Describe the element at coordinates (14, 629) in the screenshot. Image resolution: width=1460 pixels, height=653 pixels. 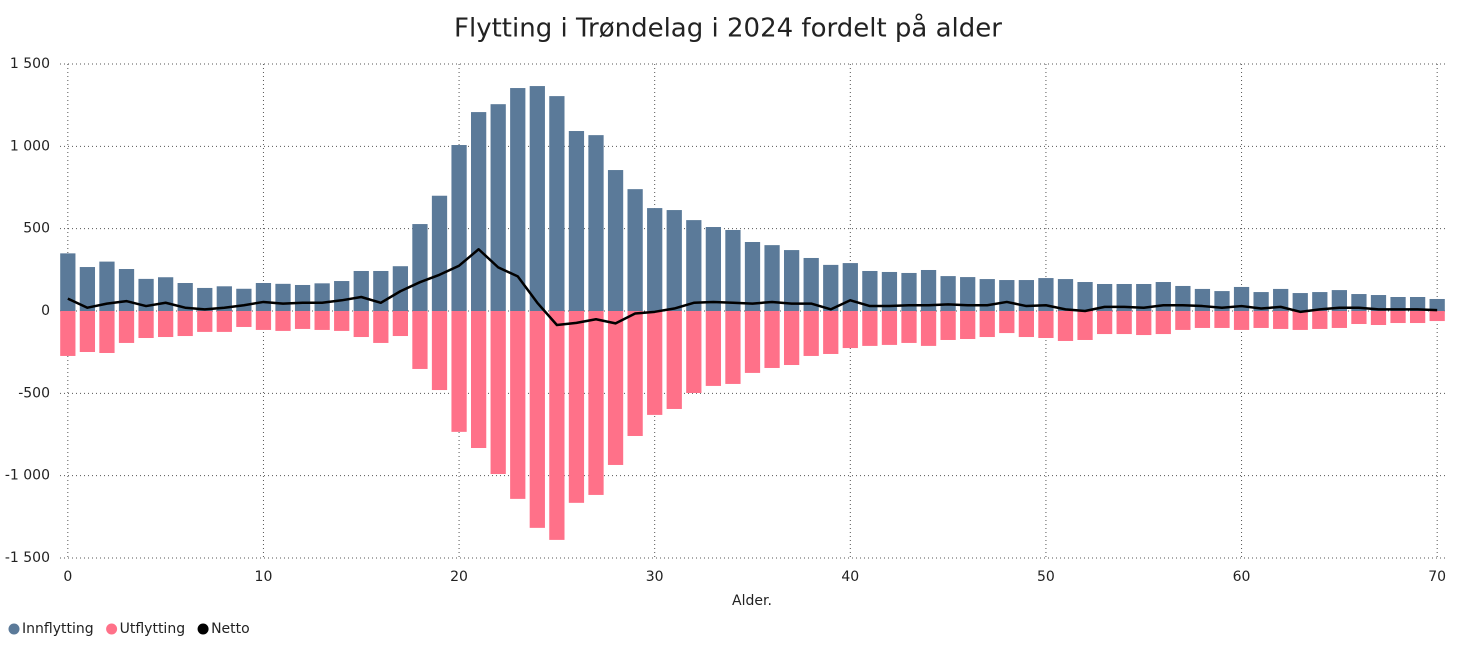
I see `legend-marker` at that location.